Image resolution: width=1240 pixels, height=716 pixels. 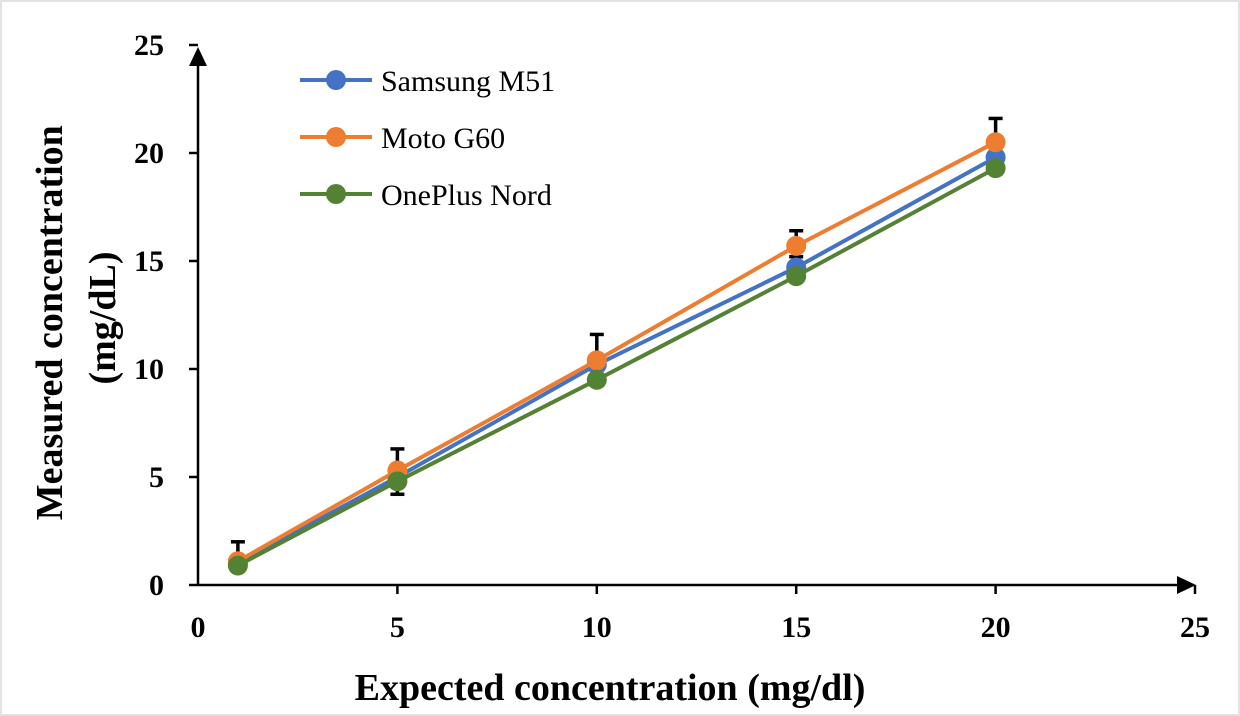 What do you see at coordinates (156, 477) in the screenshot?
I see `y-tick-label: 5` at bounding box center [156, 477].